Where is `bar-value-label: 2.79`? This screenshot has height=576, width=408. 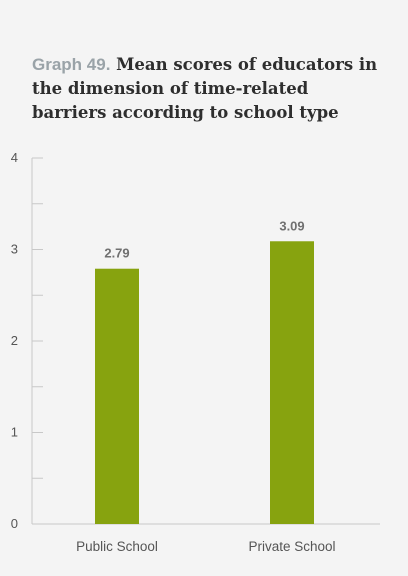
bar-value-label: 2.79 is located at coordinates (116, 253).